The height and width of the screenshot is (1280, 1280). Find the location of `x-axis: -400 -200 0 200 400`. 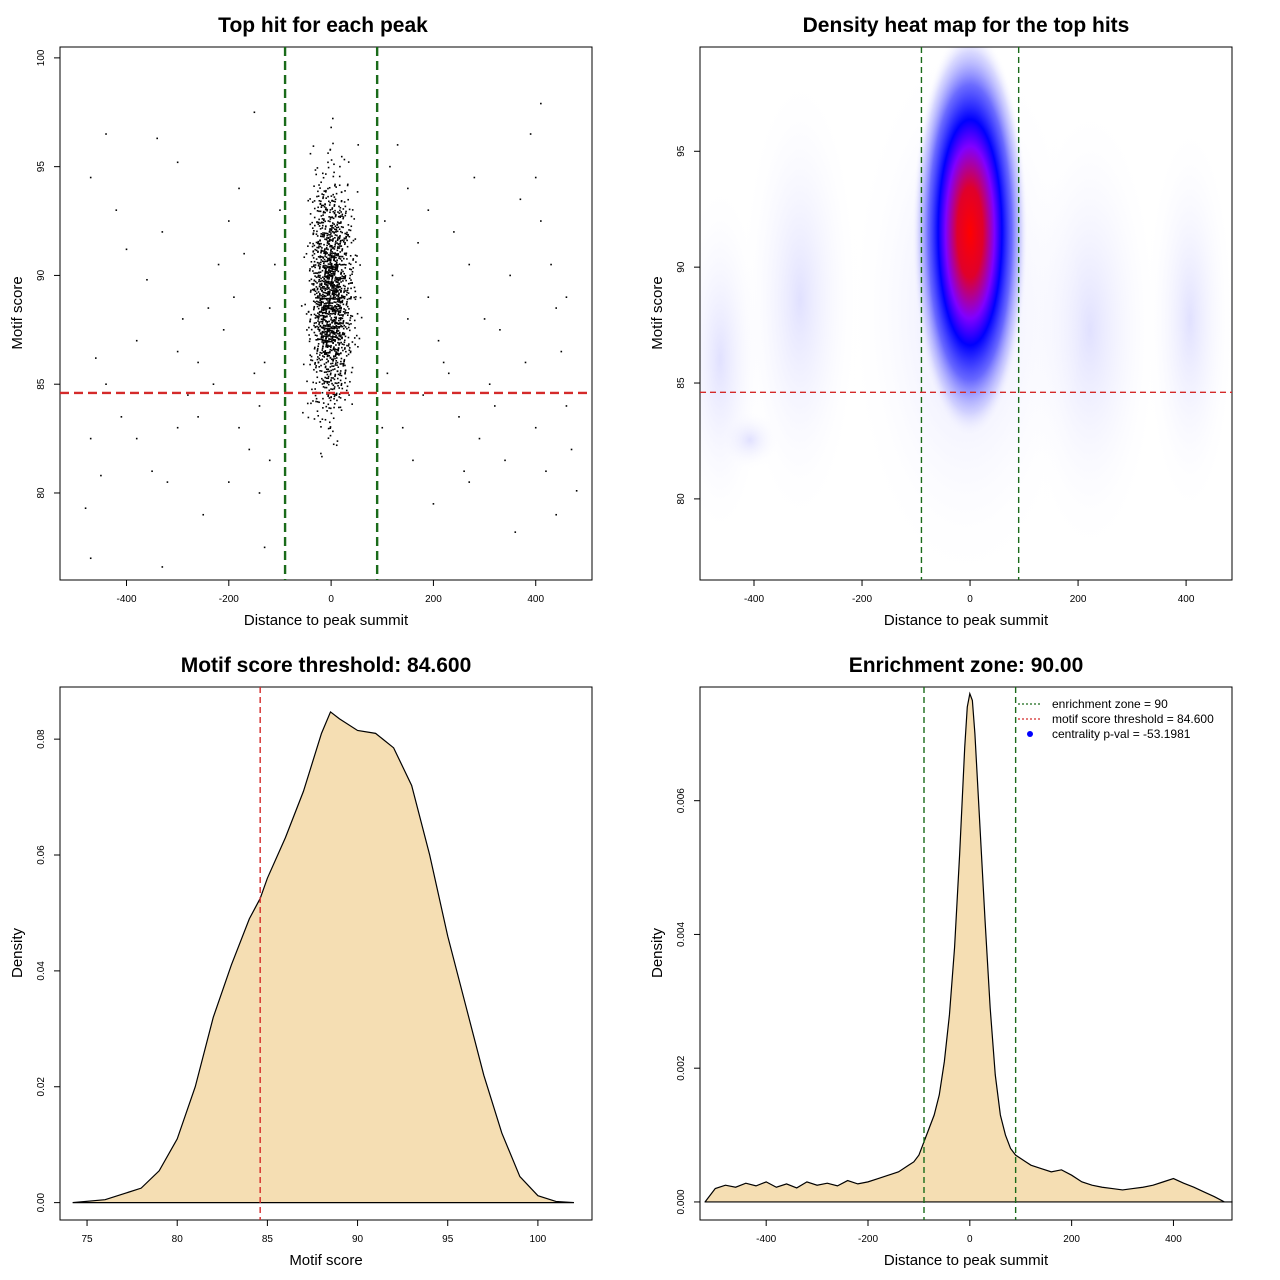

x-axis: -400 -200 0 200 400 is located at coordinates (969, 592).